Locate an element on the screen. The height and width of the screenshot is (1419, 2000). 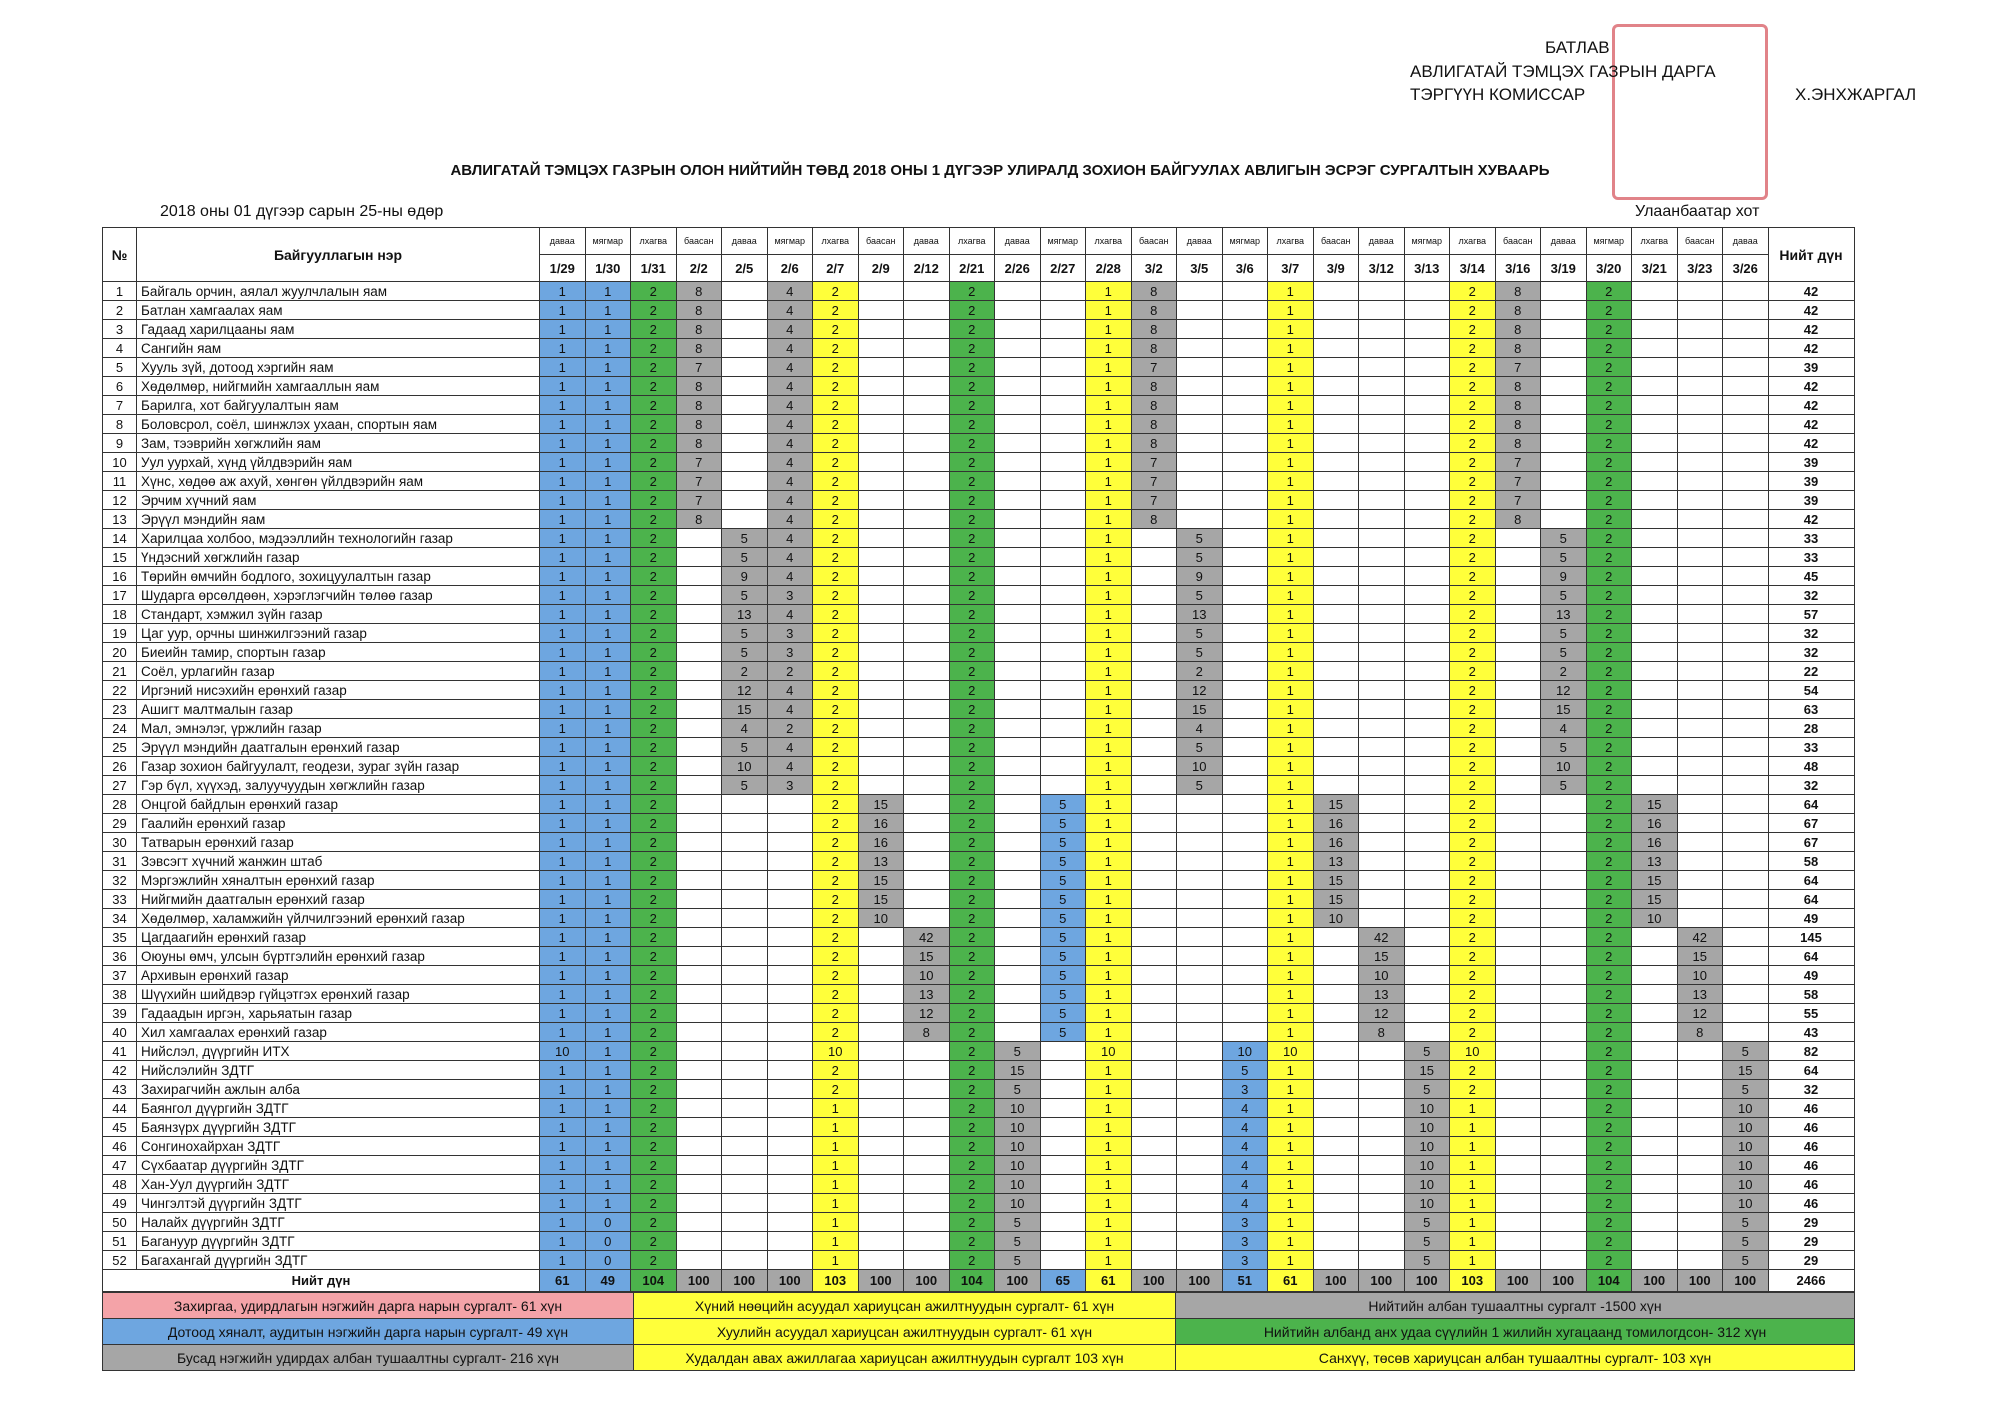
column-total: 103 is located at coordinates (835, 1280).